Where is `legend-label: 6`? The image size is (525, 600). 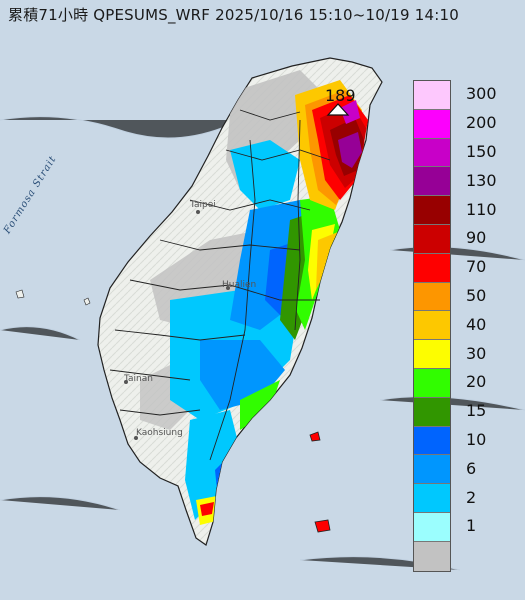
legend-label: 6 is located at coordinates (471, 468).